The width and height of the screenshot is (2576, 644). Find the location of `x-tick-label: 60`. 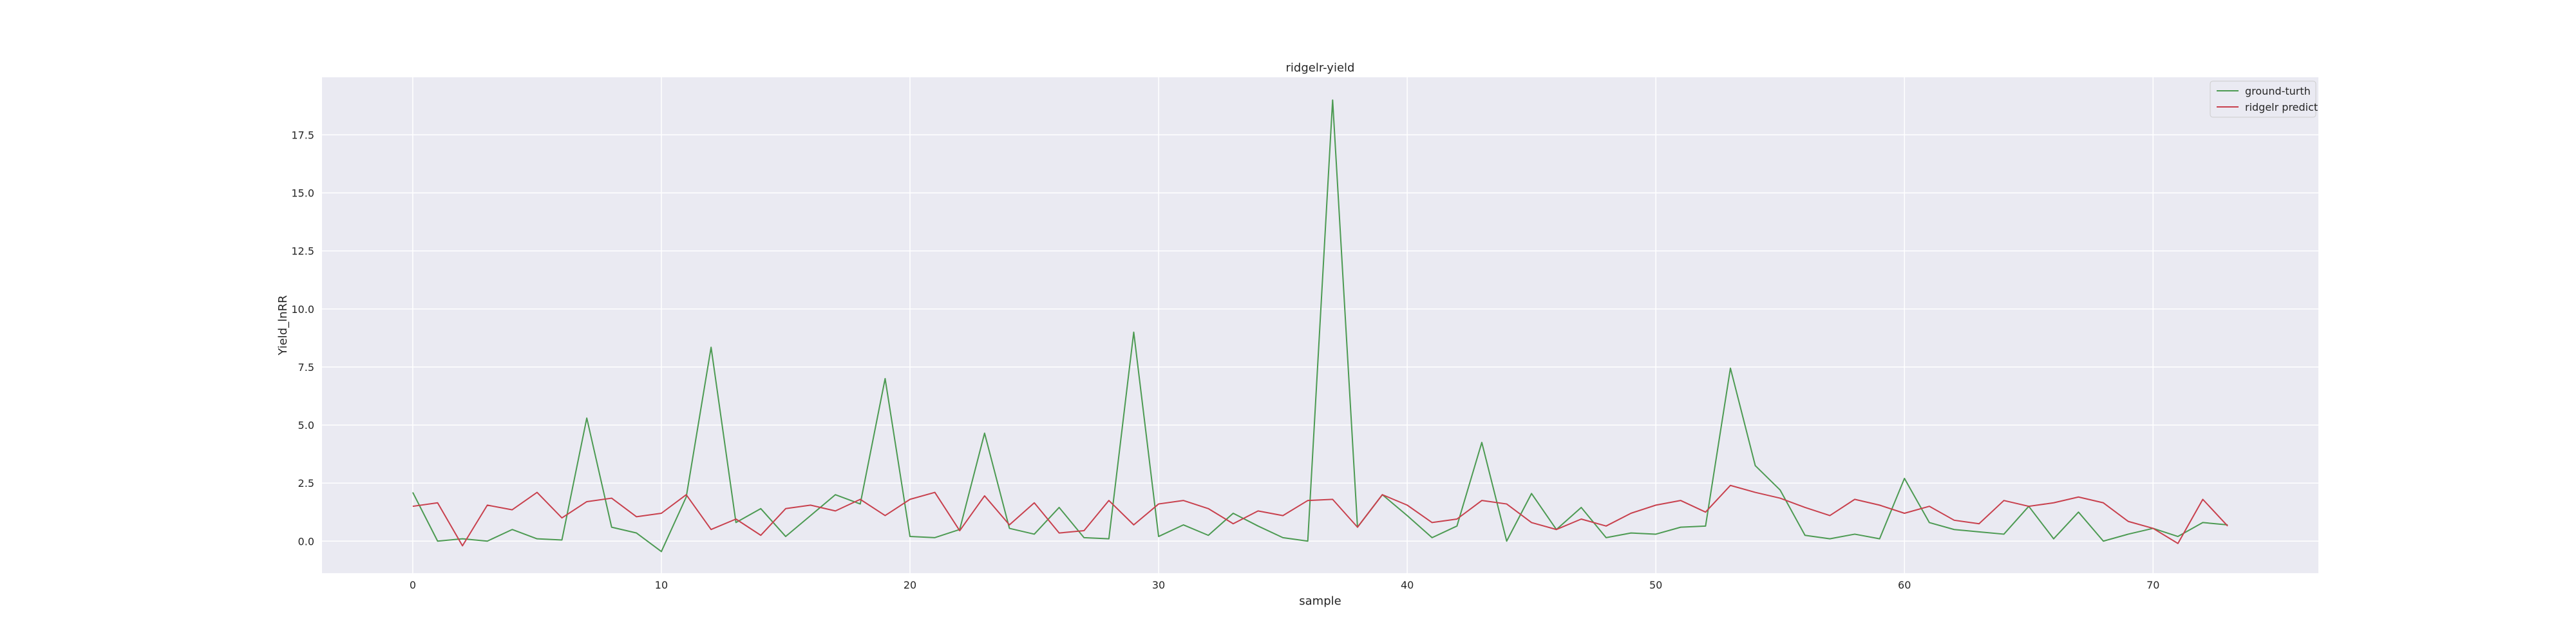

x-tick-label: 60 is located at coordinates (1905, 585).